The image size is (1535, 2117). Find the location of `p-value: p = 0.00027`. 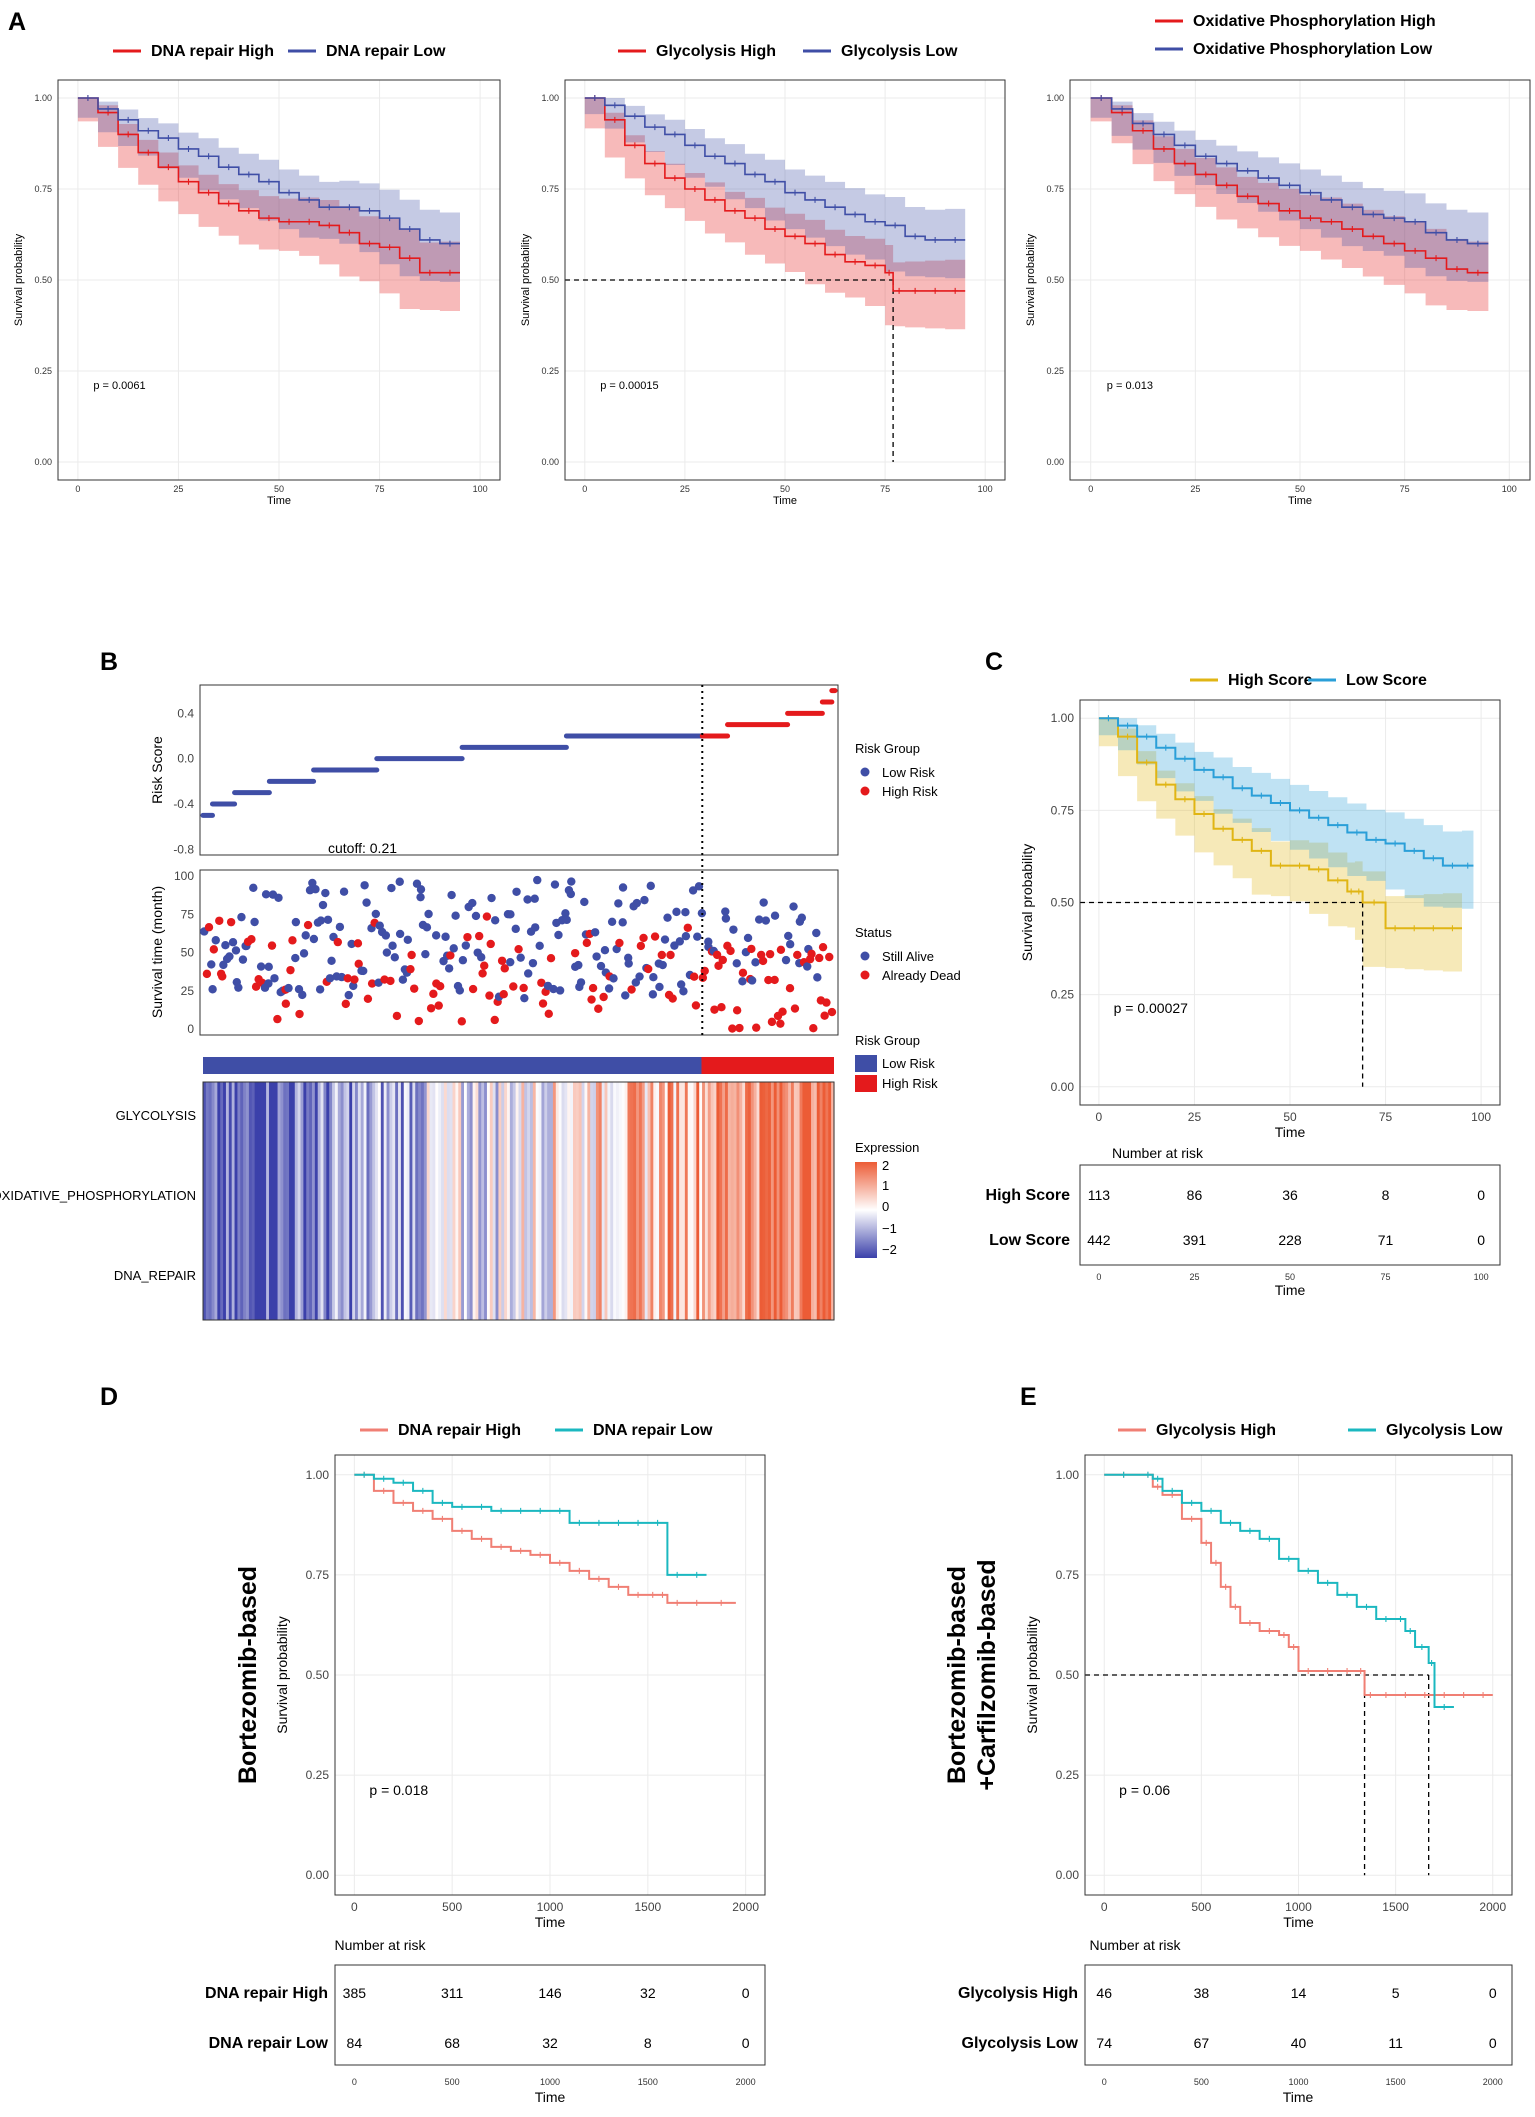

p-value: p = 0.00027 is located at coordinates (1151, 1008).